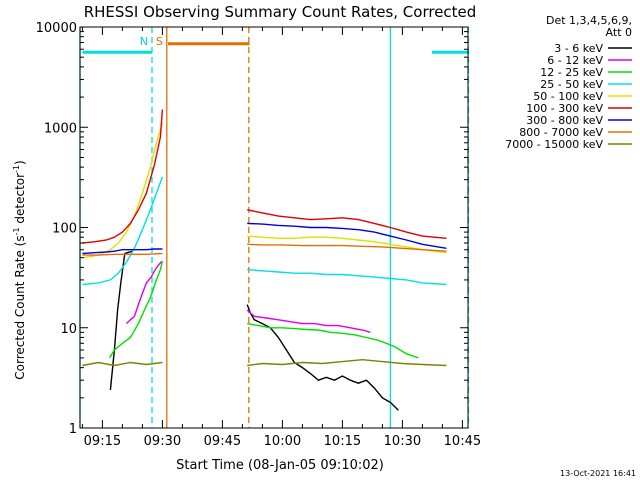 The height and width of the screenshot is (480, 640). What do you see at coordinates (571, 84) in the screenshot?
I see `legend-label-3: 25 - 50 keV` at bounding box center [571, 84].